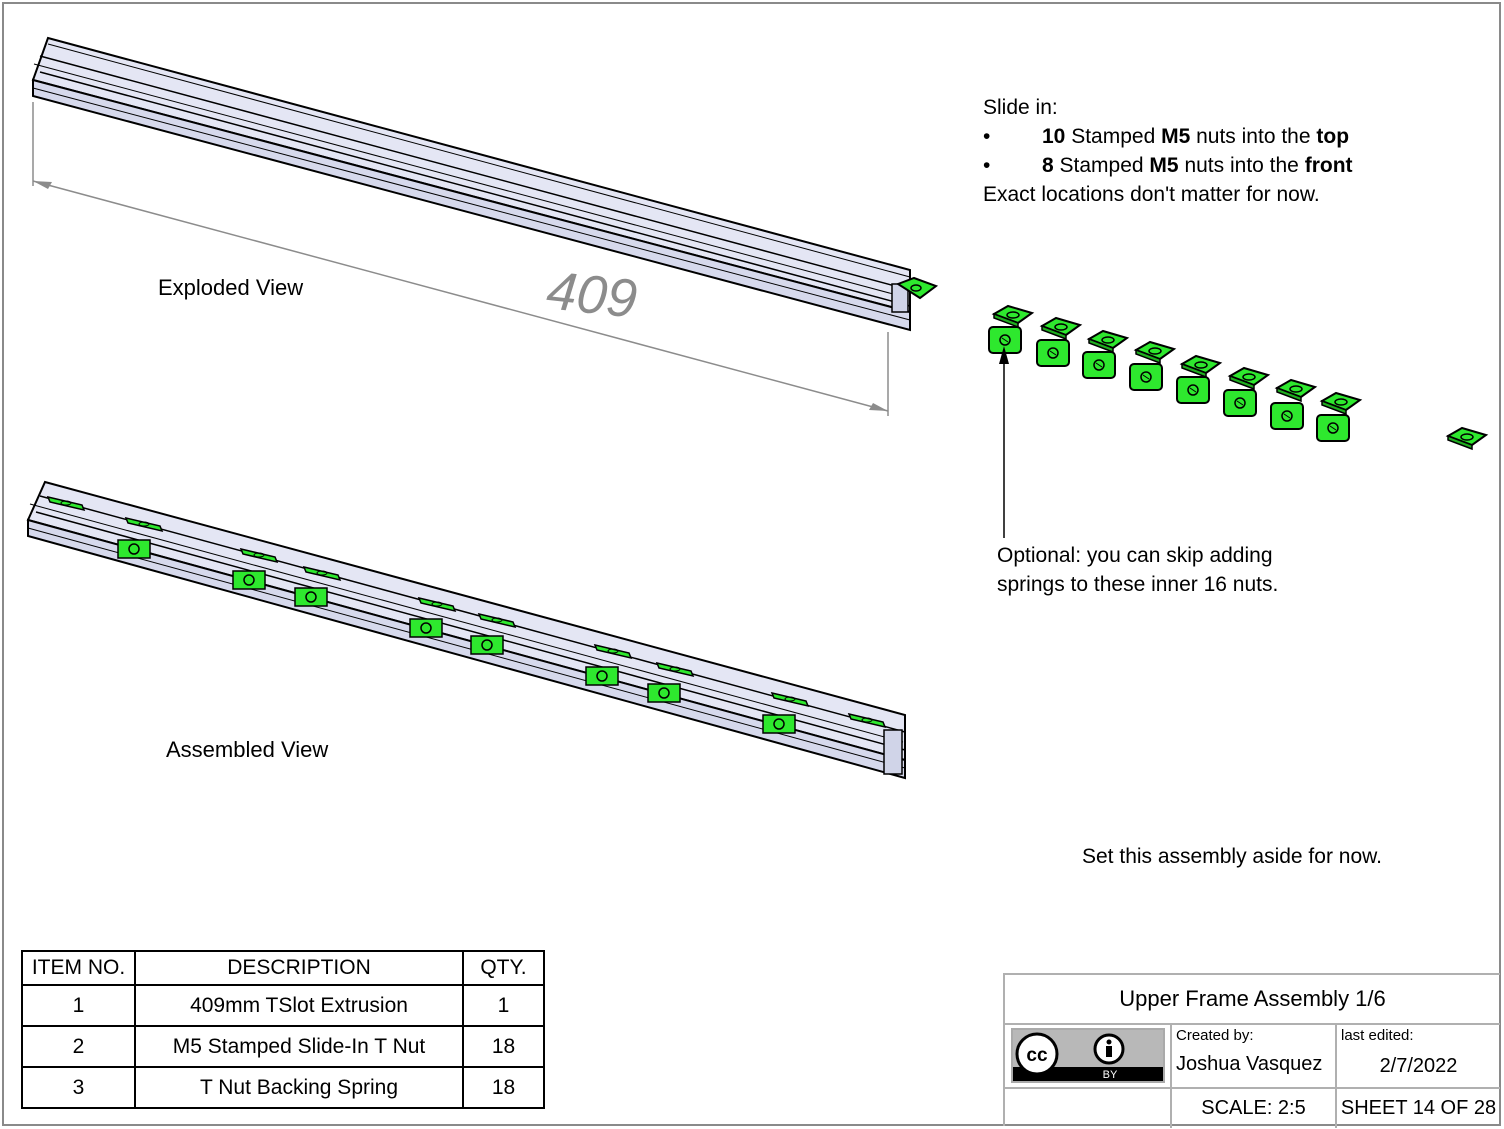 This screenshot has height=1129, width=1504. I want to click on notes-bullet-top: • 10 Stamped M5 nuts into the top, so click(1168, 136).